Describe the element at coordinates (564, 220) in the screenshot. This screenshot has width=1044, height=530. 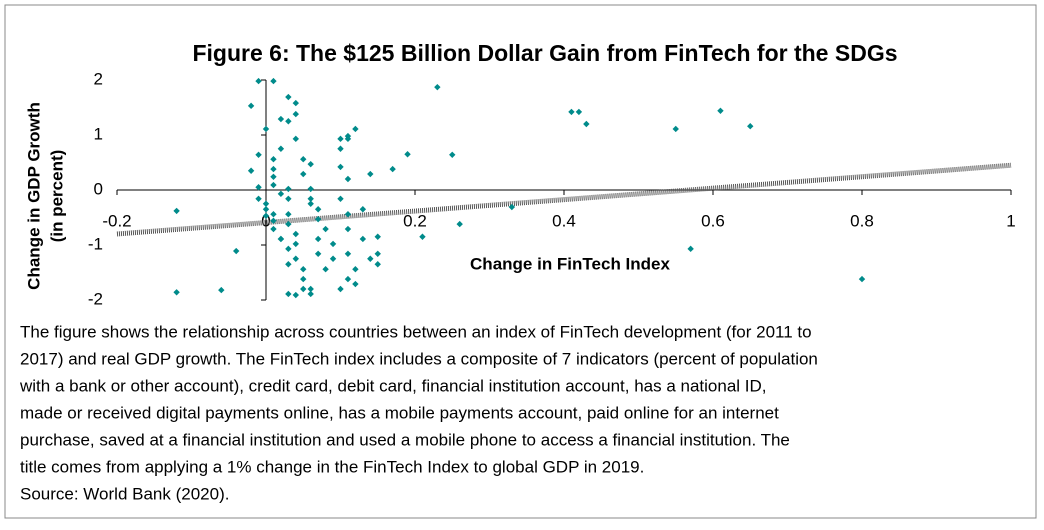
I see `x-tick-label: 0.4` at that location.